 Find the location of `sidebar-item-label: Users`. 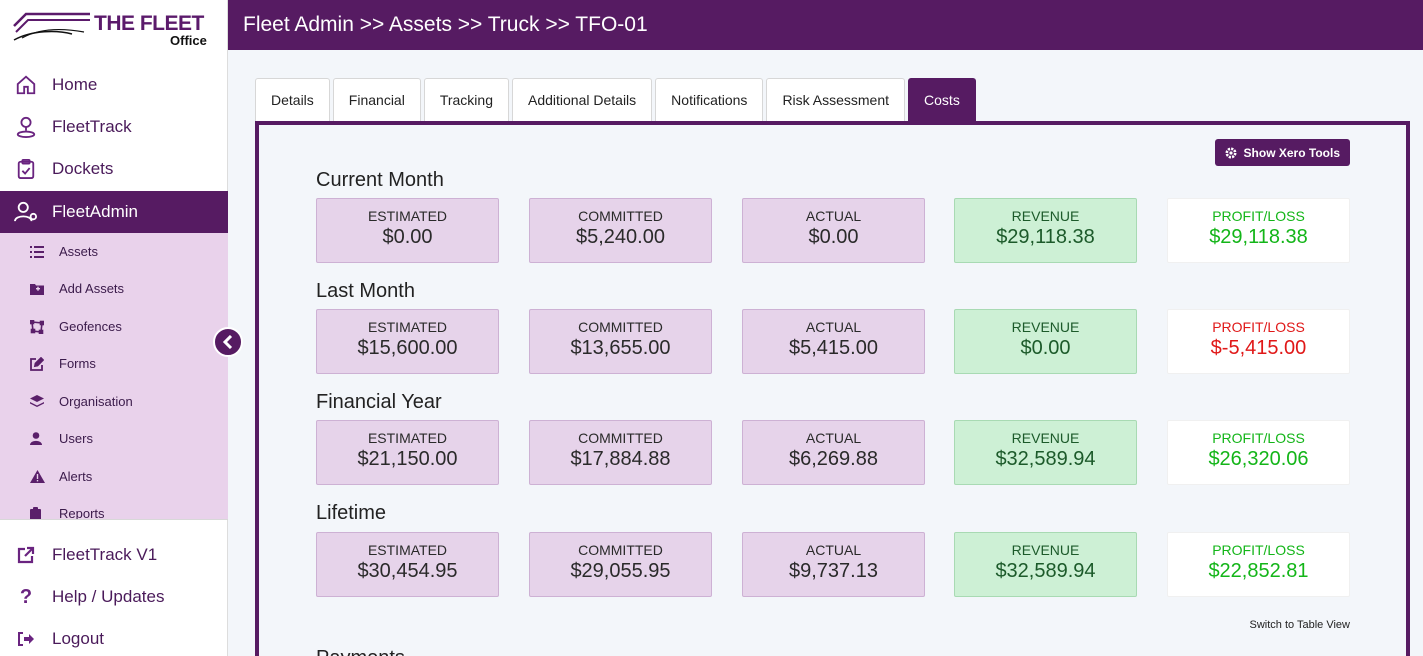

sidebar-item-label: Users is located at coordinates (76, 438).